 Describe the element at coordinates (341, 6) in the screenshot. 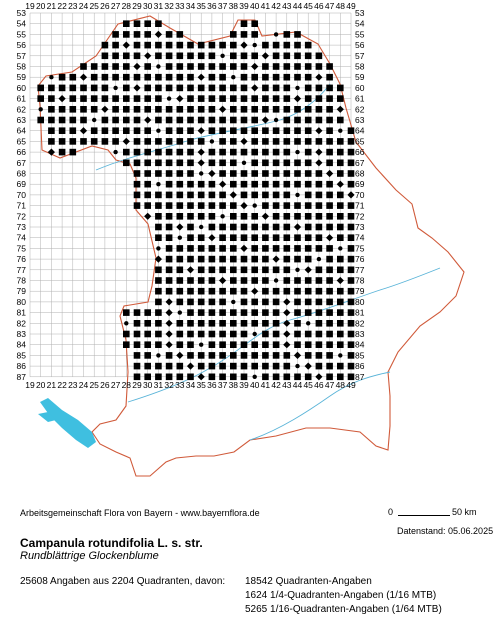

I see `x-axis-label-top: 48` at that location.